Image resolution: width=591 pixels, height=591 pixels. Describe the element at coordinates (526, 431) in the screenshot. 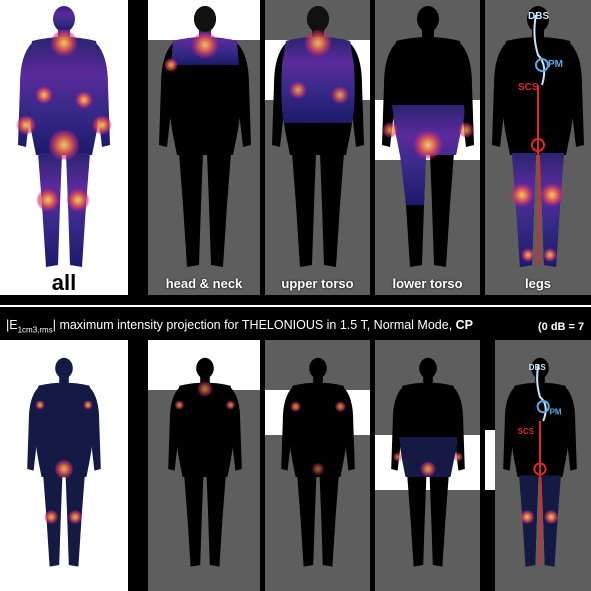

I see `tag-scs-bottom: SCS` at that location.